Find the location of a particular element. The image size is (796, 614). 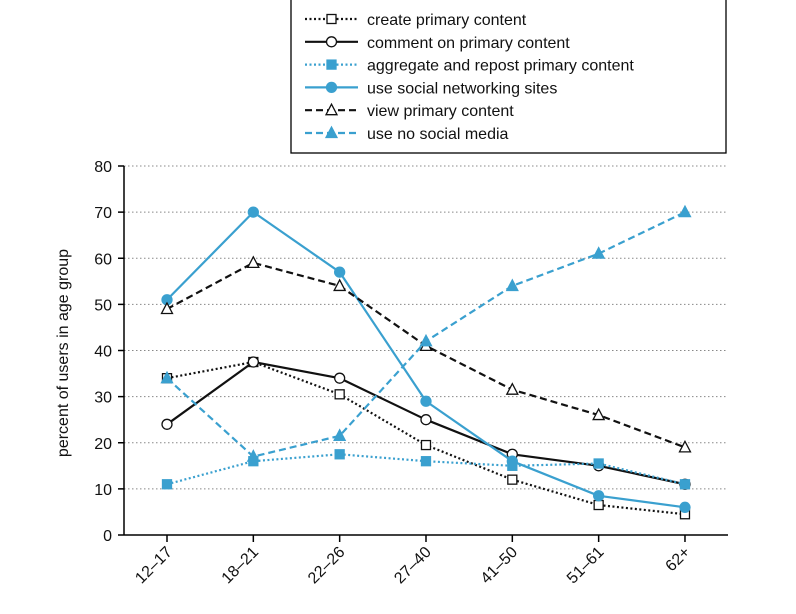

y-tick-labels: 0 10 20 30 40 50 60 70 80 is located at coordinates (103, 352).